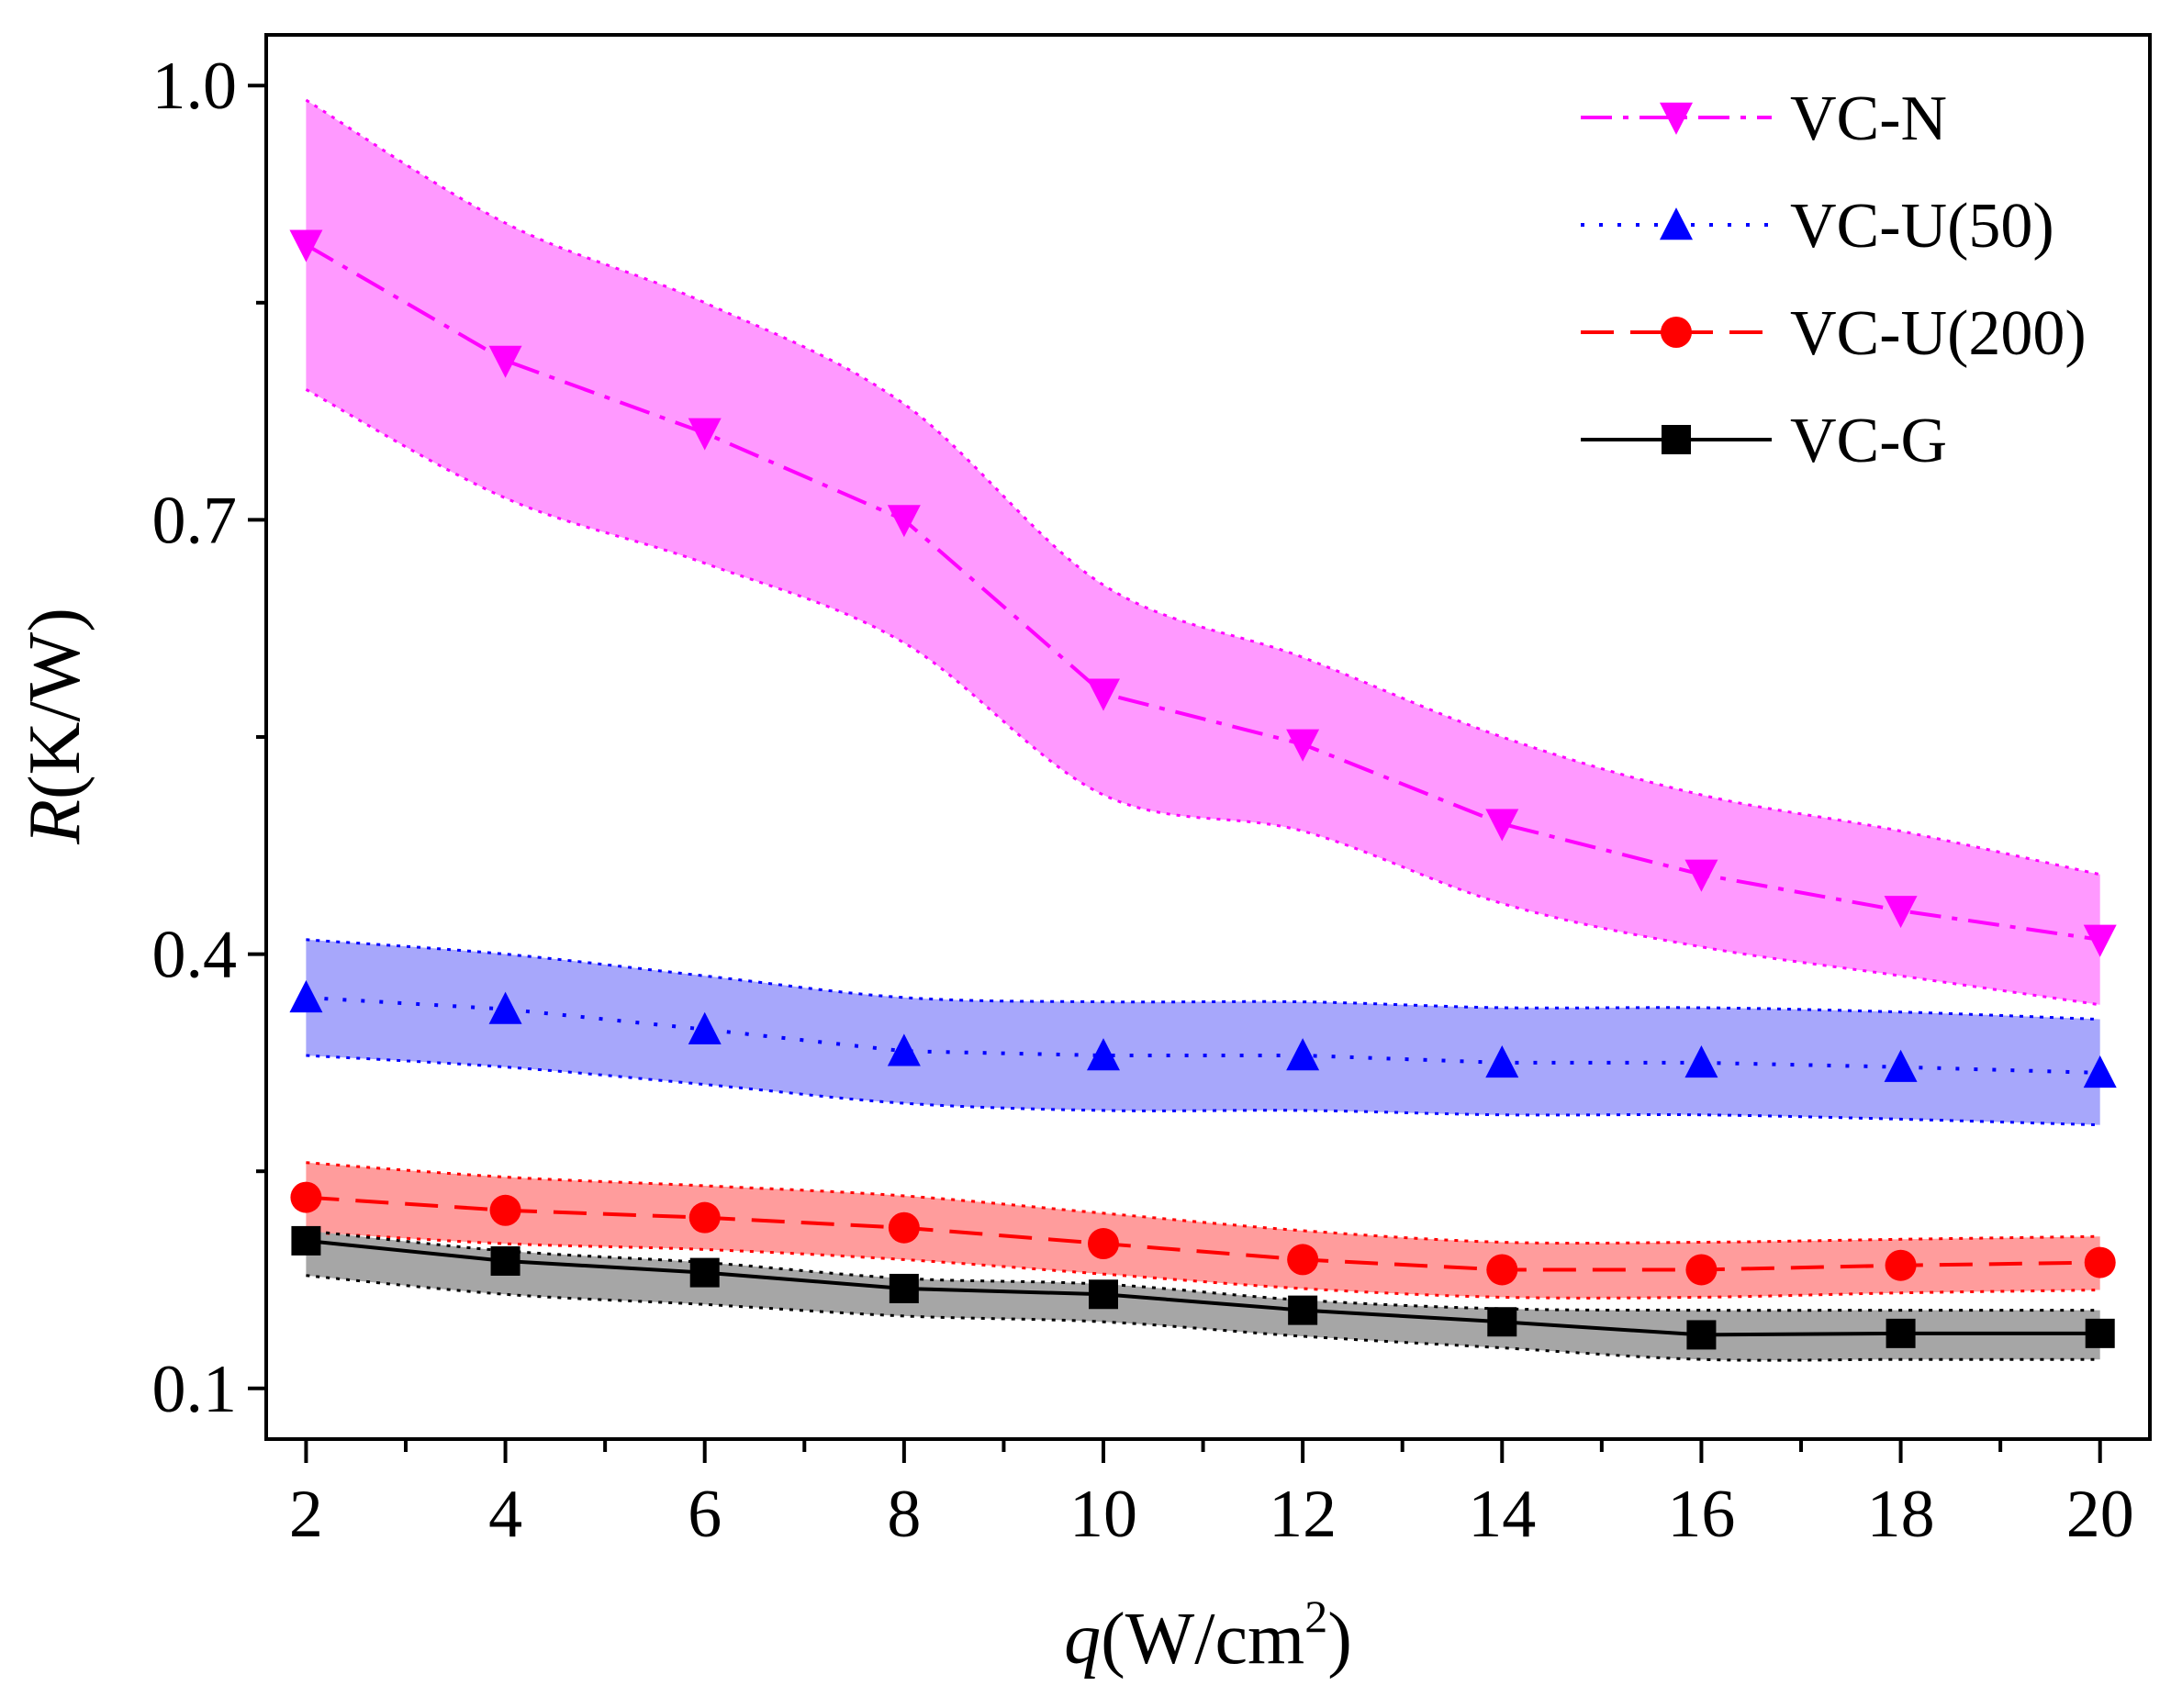 The width and height of the screenshot is (2171, 1708). What do you see at coordinates (1315, 1616) in the screenshot?
I see `x-axis-unit-superscript: 2` at bounding box center [1315, 1616].